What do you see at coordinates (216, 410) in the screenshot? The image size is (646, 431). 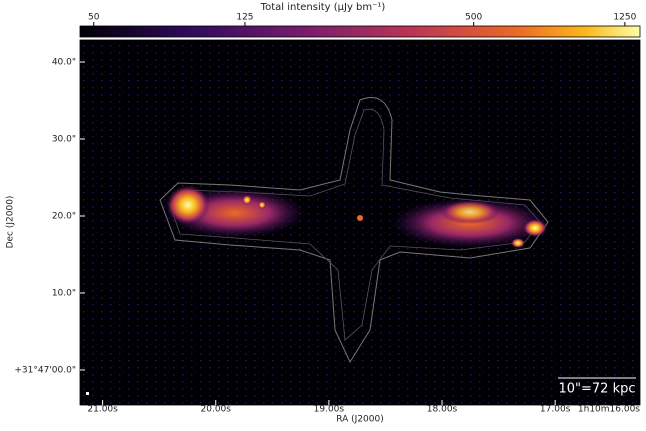 I see `x-tick-label: 20.00s` at bounding box center [216, 410].